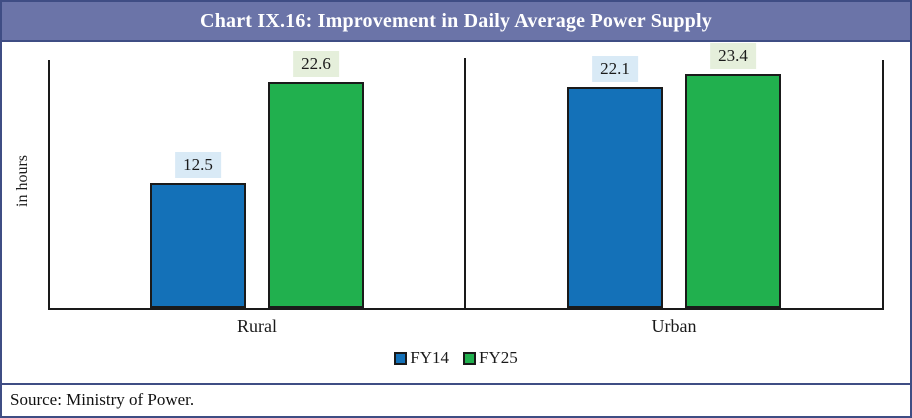  Describe the element at coordinates (198, 165) in the screenshot. I see `bar-value-label: 12.5` at that location.